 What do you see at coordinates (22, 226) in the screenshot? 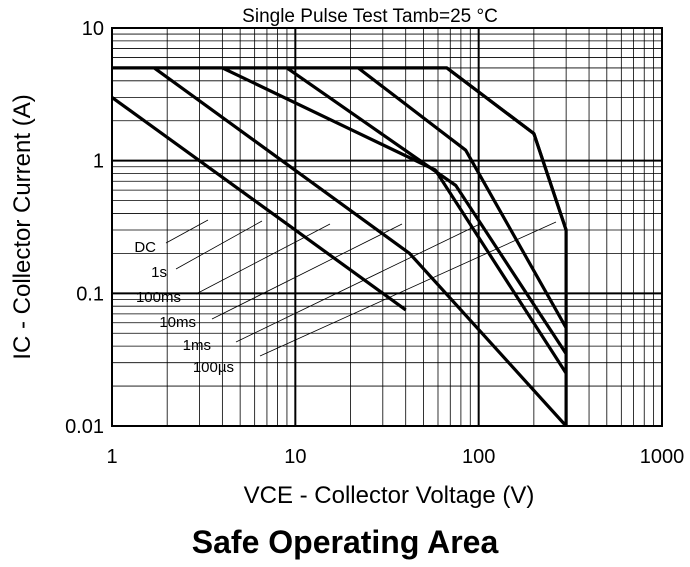
I see `y-axis-label: IC - Collector Current (A)` at bounding box center [22, 226].